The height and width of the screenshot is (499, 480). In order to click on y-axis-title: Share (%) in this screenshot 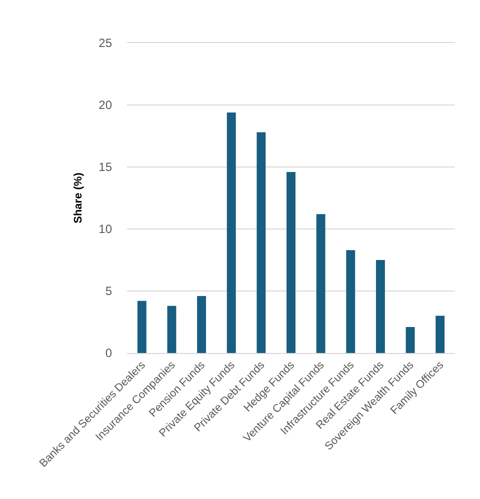, I will do `click(78, 198)`.